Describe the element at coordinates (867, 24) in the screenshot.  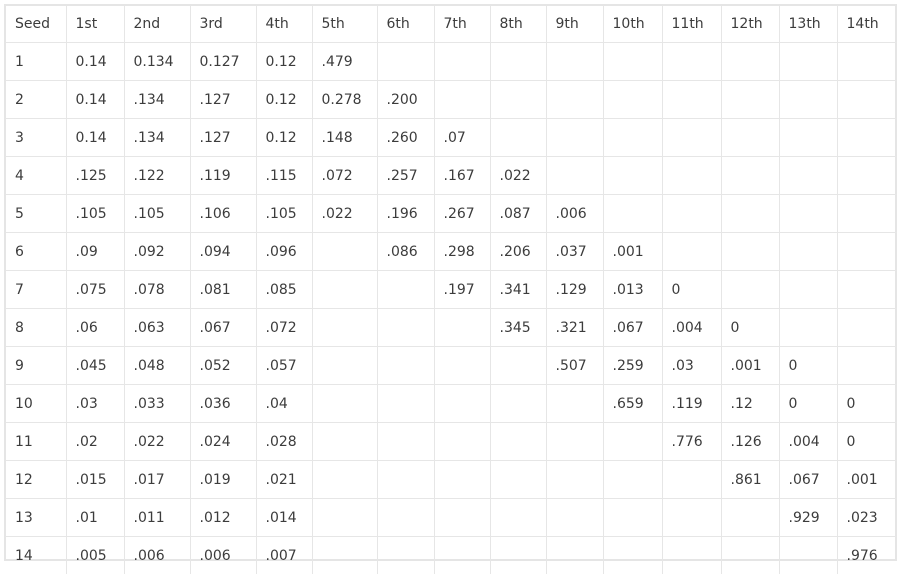
I see `column-header-14th: 14th` at that location.